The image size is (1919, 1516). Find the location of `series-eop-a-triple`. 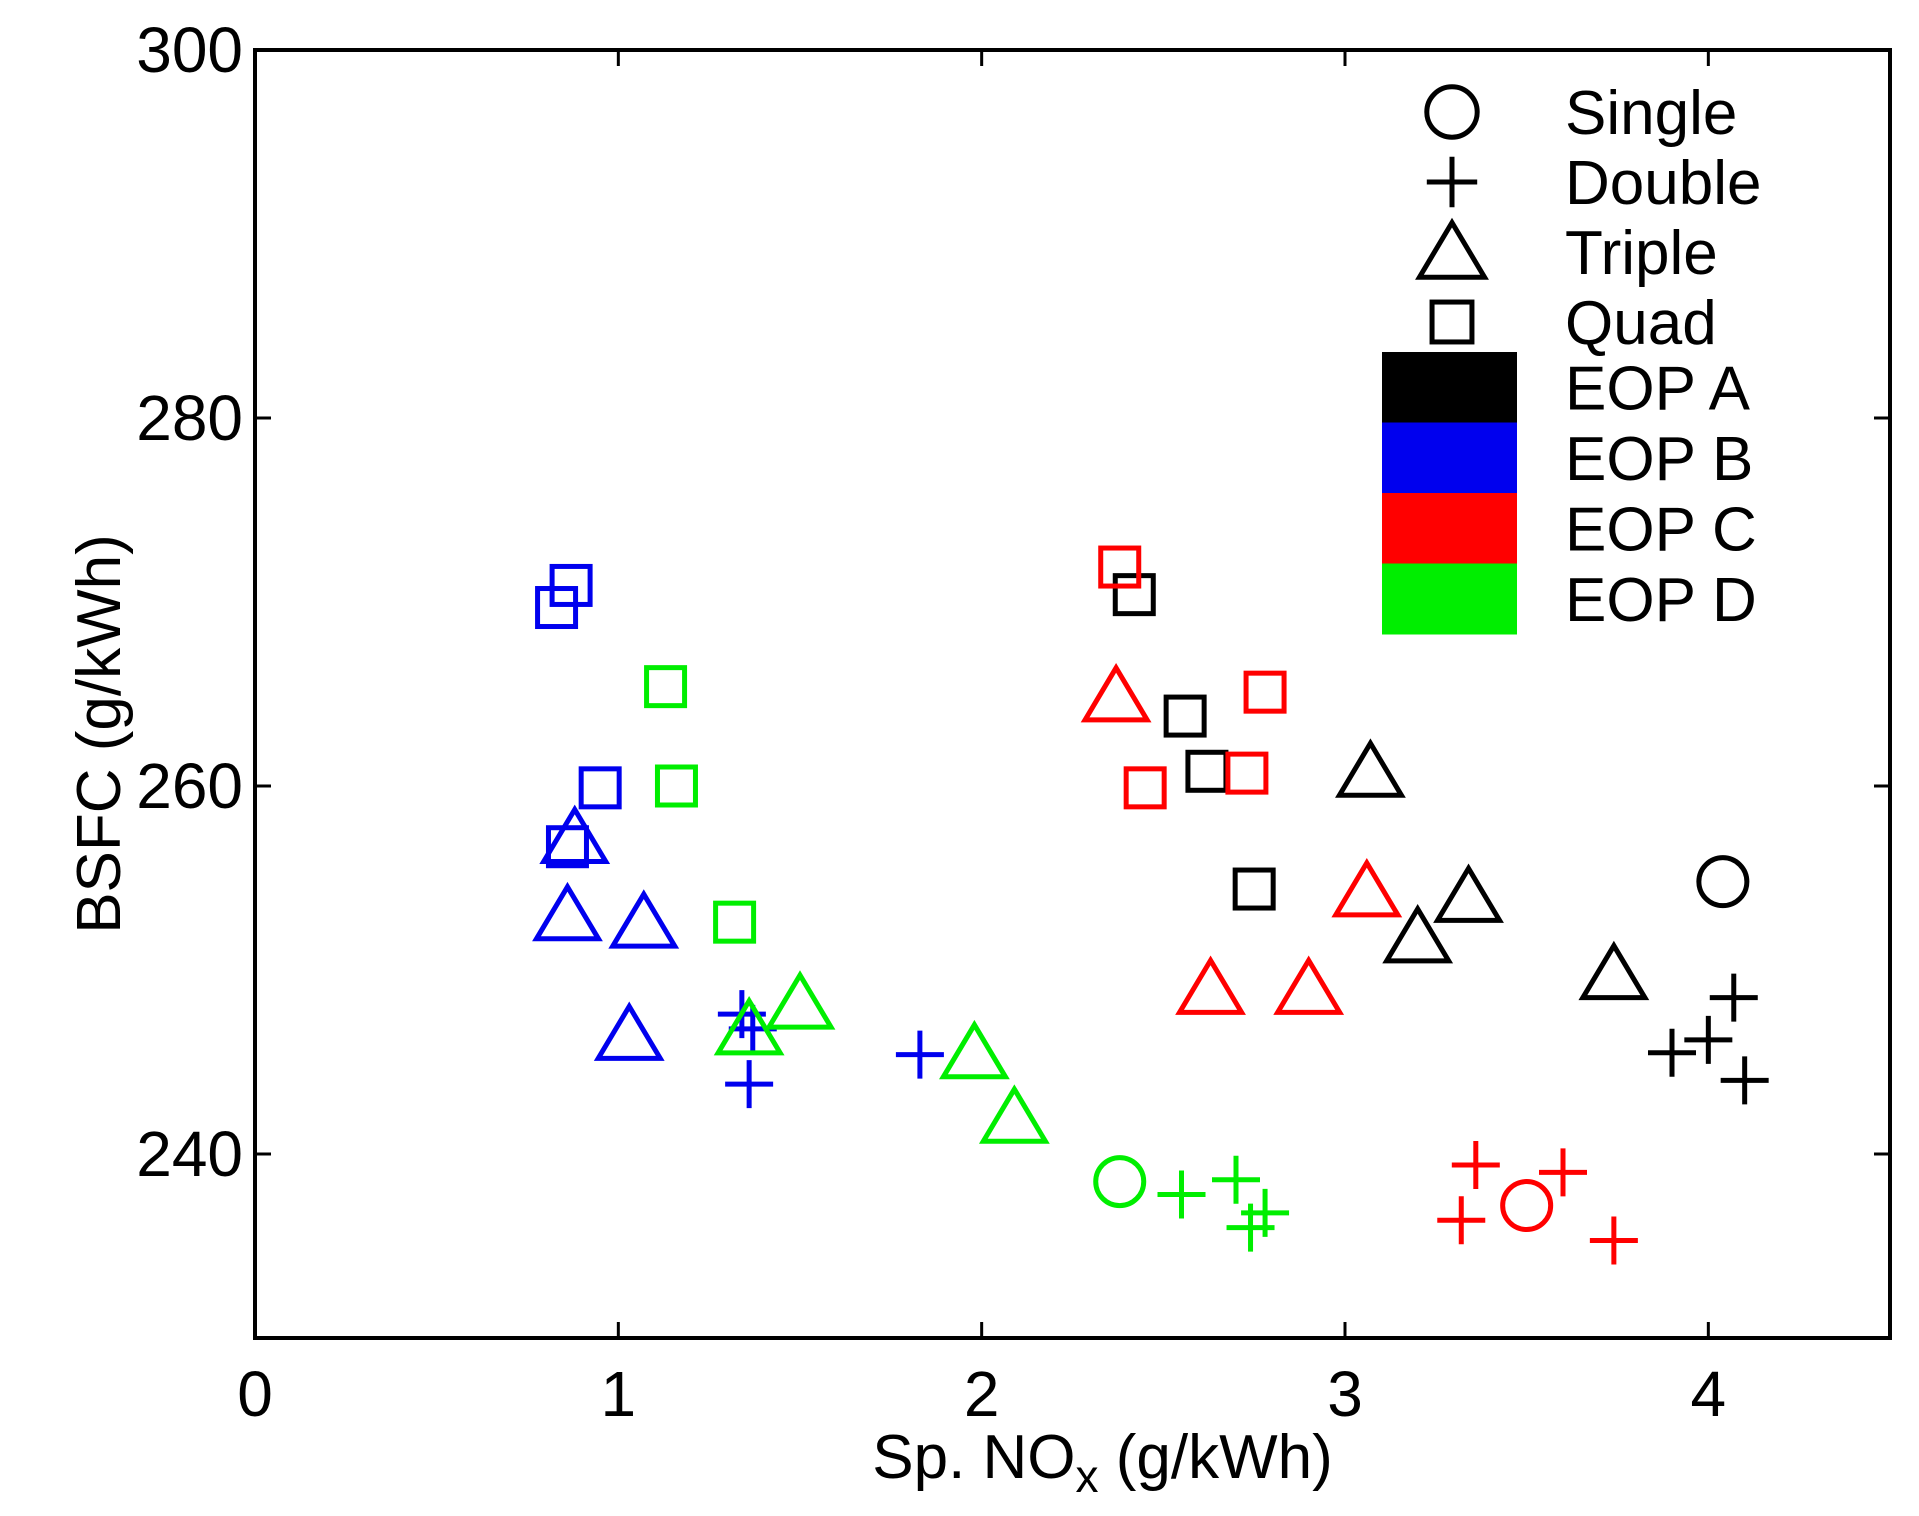

series-eop-a-triple is located at coordinates (1492, 869).